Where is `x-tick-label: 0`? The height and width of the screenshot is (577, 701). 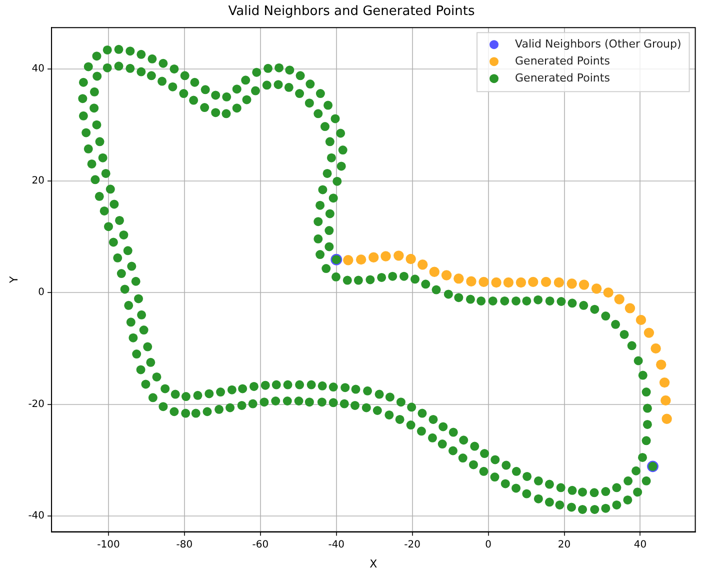 x-tick-label: 0 is located at coordinates (488, 544).